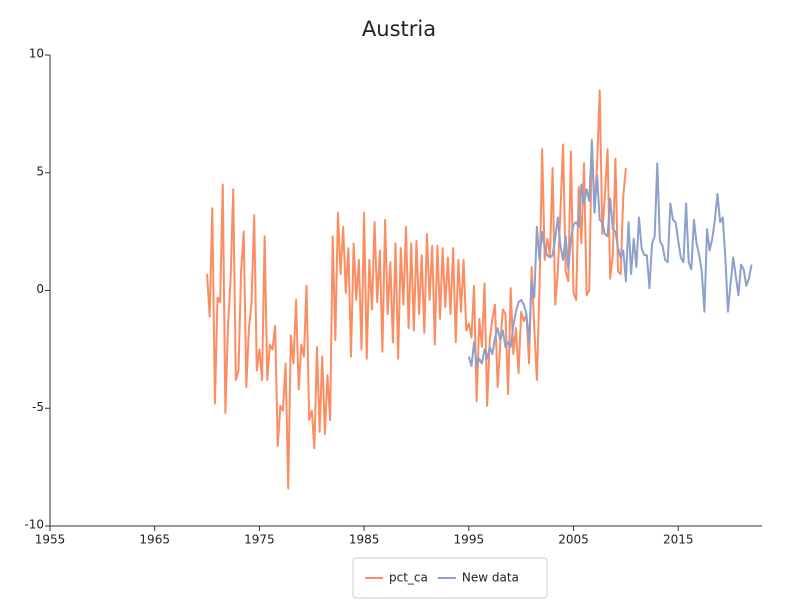 The image size is (800, 604). I want to click on x-tick-label: 2015, so click(678, 540).